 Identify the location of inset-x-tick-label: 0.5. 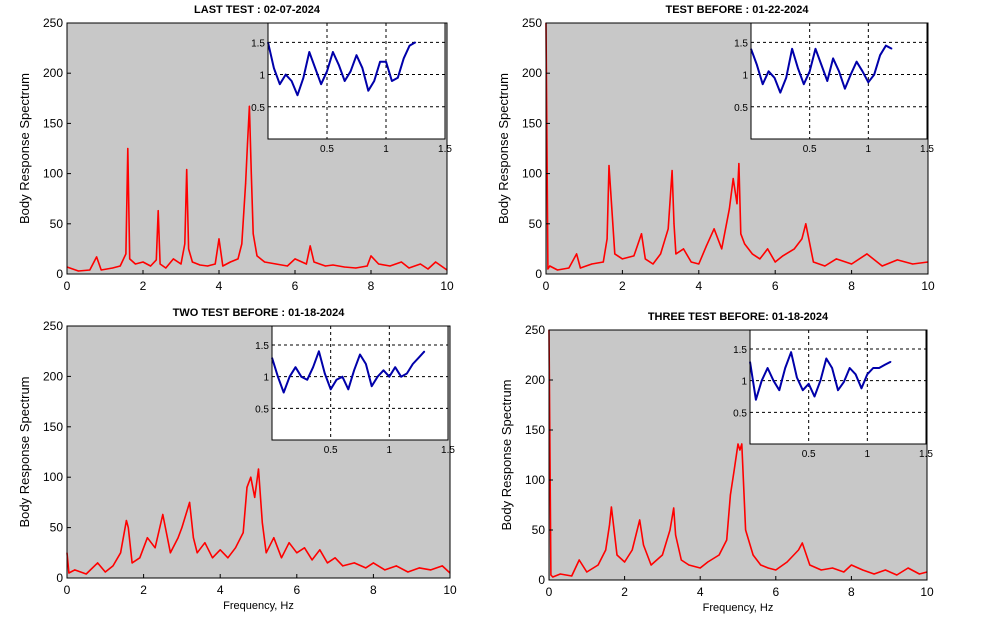
(327, 149).